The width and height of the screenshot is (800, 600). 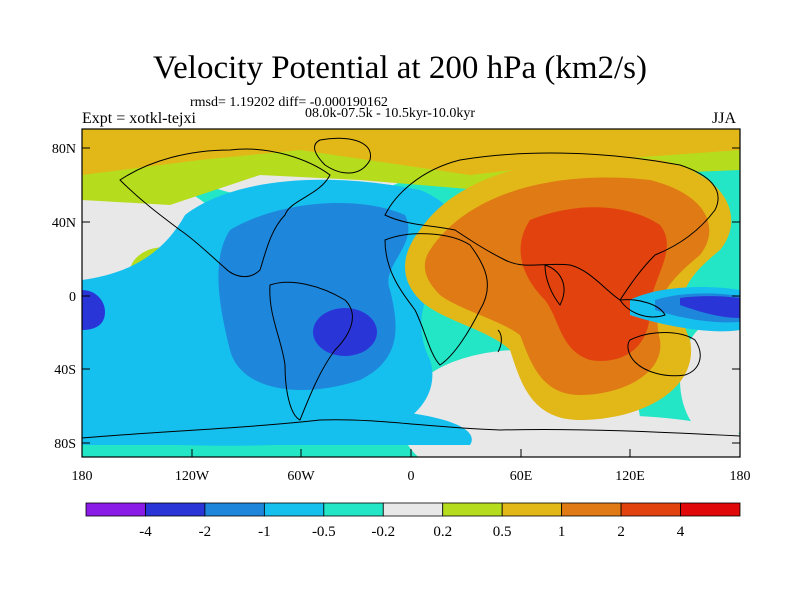 What do you see at coordinates (192, 476) in the screenshot?
I see `x-tick-label: 120W` at bounding box center [192, 476].